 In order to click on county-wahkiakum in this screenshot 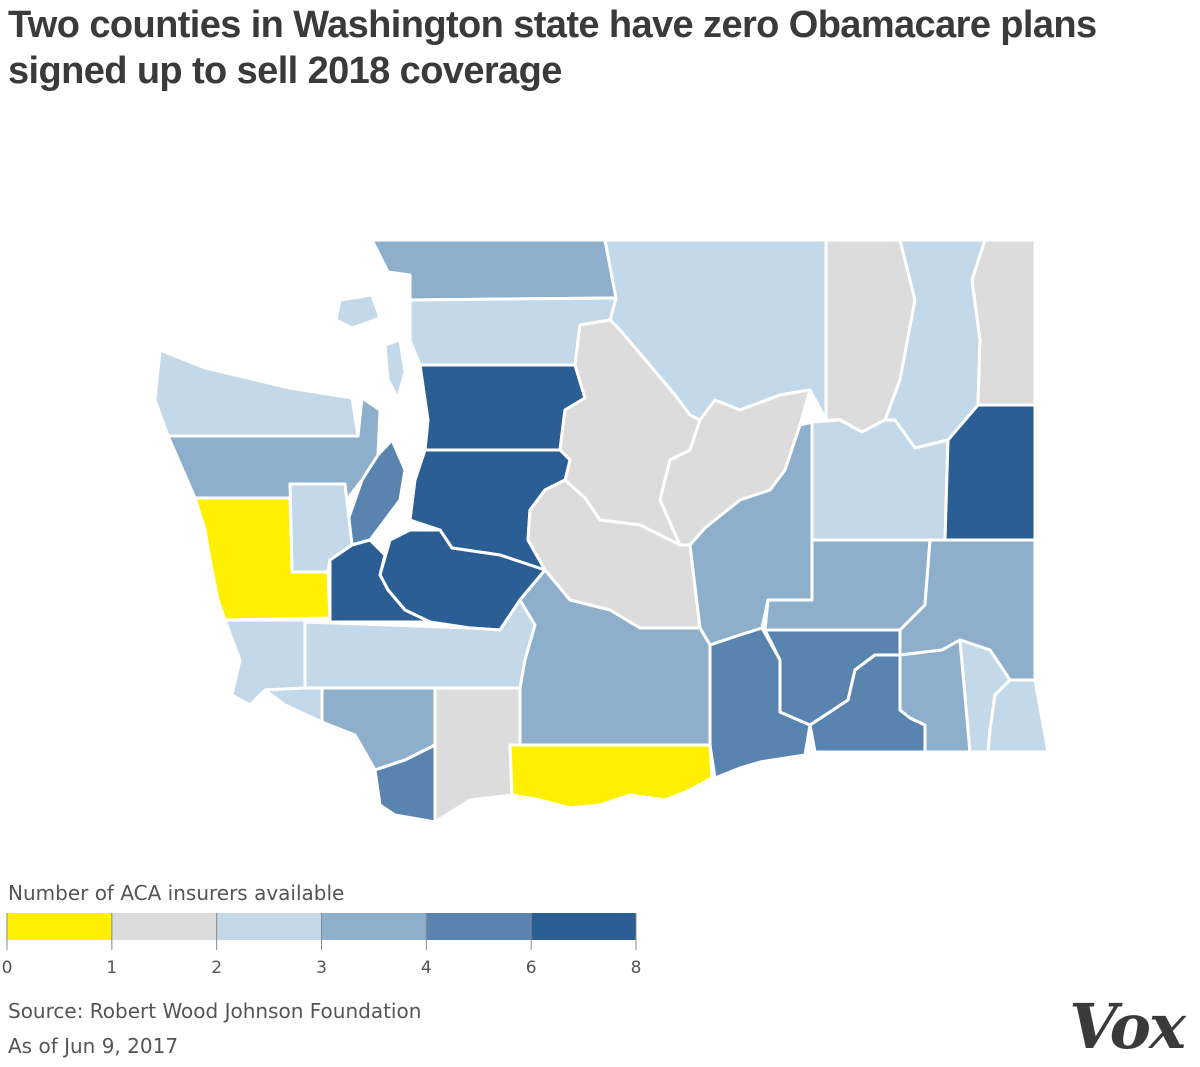, I will do `click(293, 705)`.